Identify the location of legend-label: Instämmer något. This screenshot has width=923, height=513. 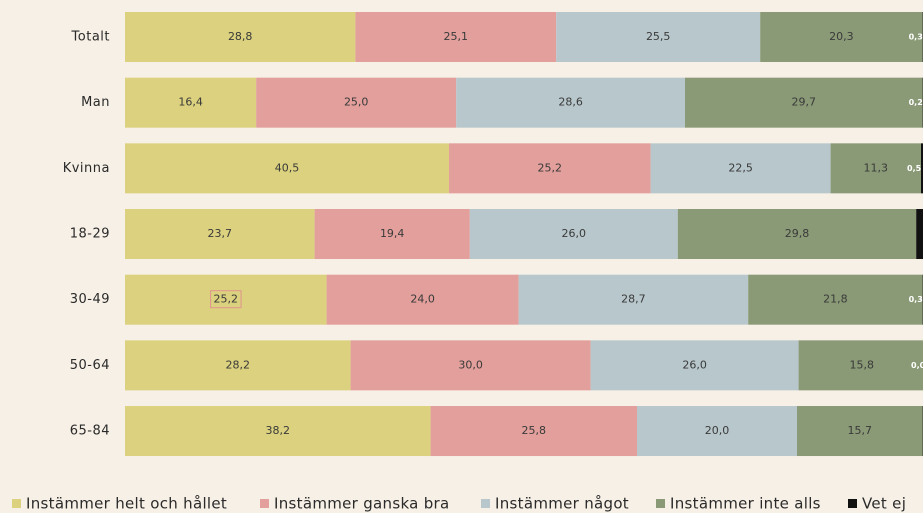
(562, 504).